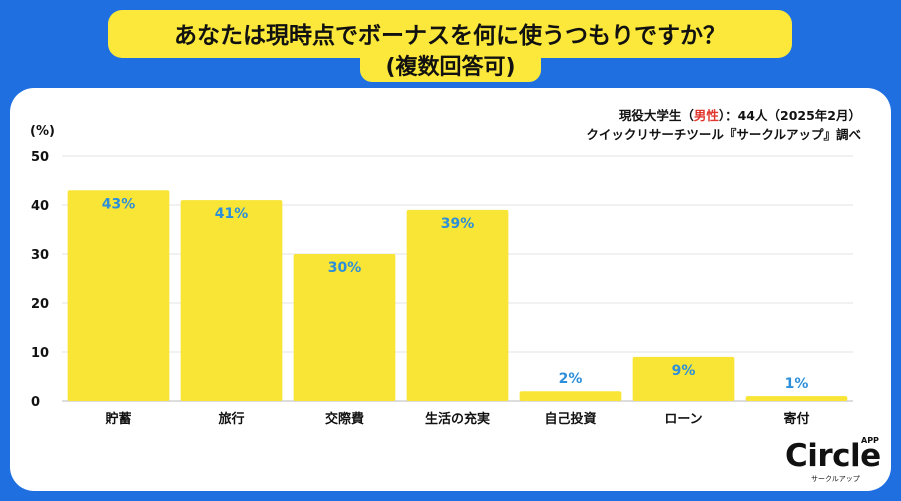 This screenshot has width=901, height=501. What do you see at coordinates (723, 134) in the screenshot?
I see `source-line-2: クイックリサーチツール『サークルアップ』調べ` at bounding box center [723, 134].